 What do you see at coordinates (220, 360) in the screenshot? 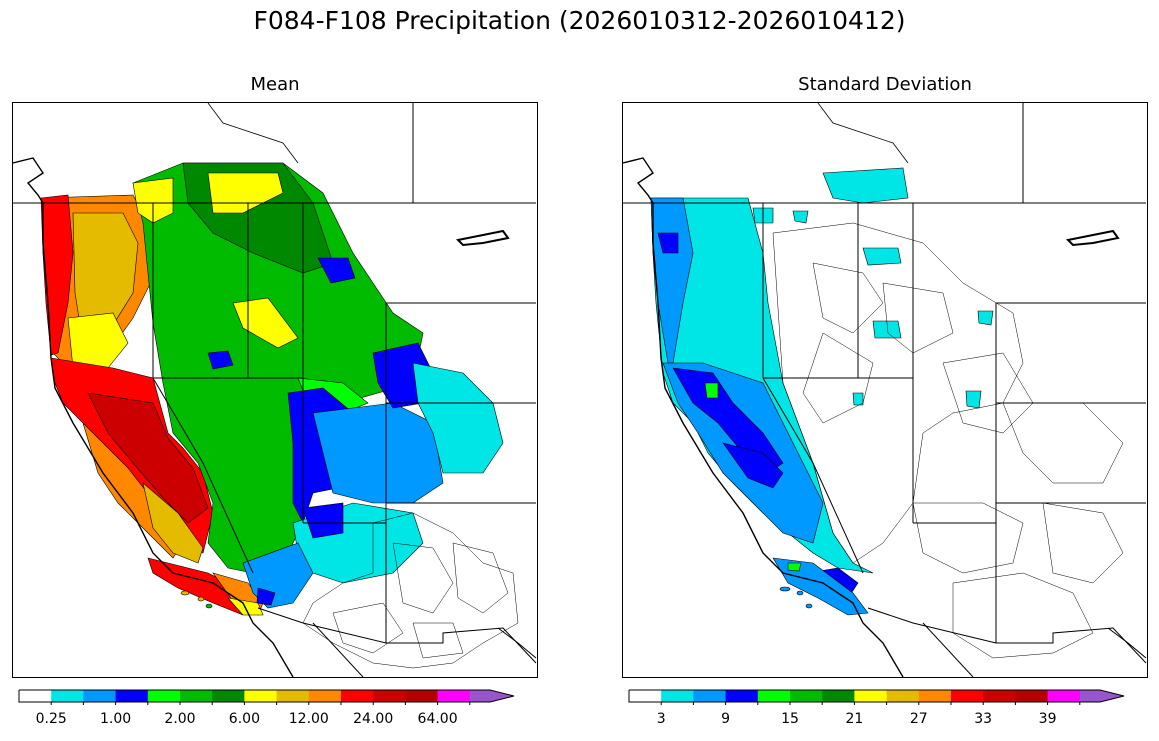
I see `mean-region-blue-nv` at bounding box center [220, 360].